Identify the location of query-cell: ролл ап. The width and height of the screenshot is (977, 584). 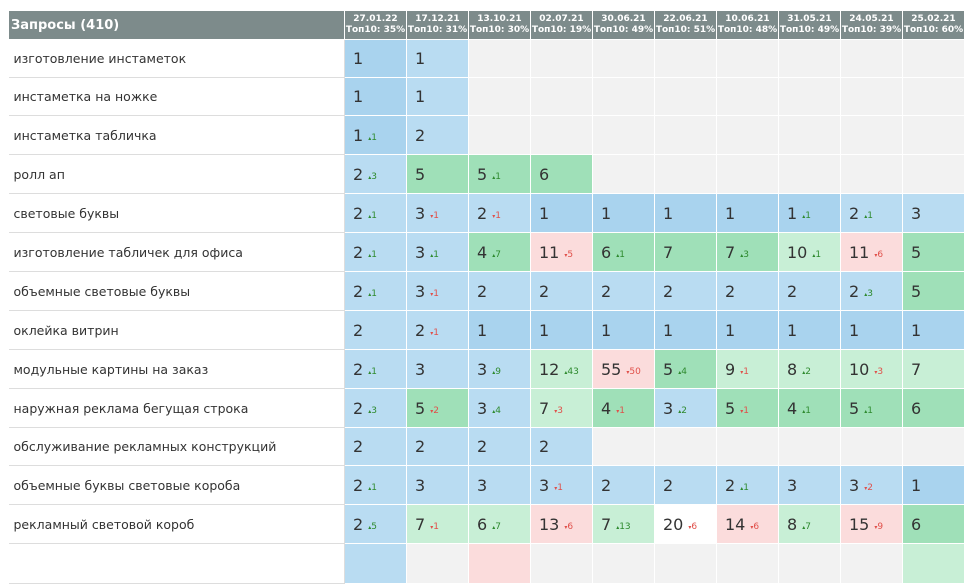
(176, 174).